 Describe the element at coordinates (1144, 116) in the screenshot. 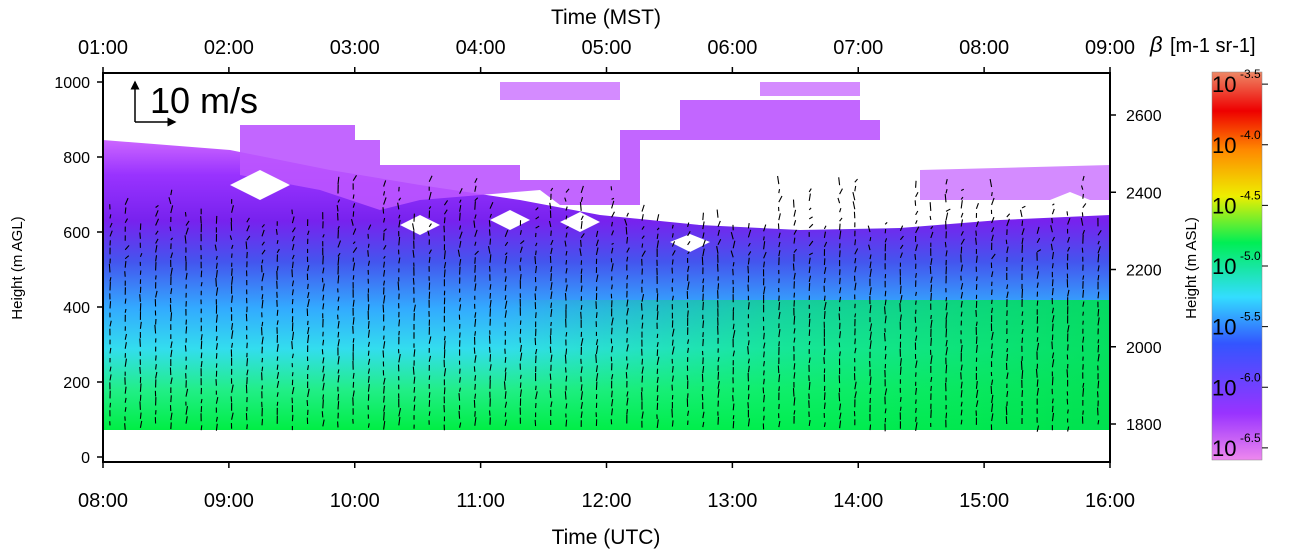

I see `y-right-tick-label: 2600` at that location.